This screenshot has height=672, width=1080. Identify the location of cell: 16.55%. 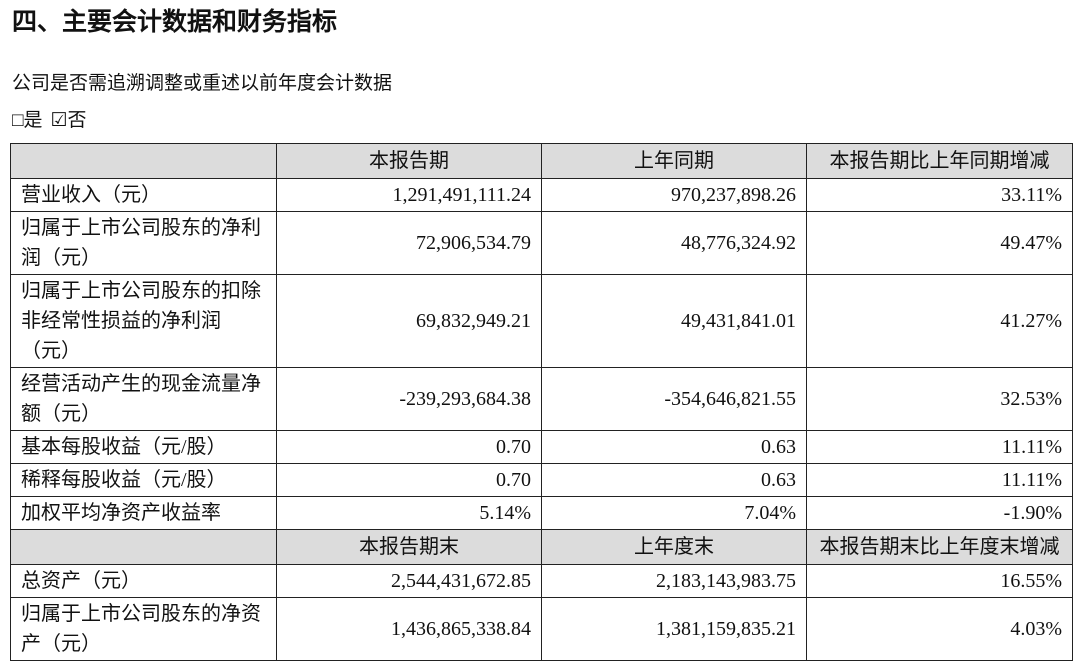
(939, 581).